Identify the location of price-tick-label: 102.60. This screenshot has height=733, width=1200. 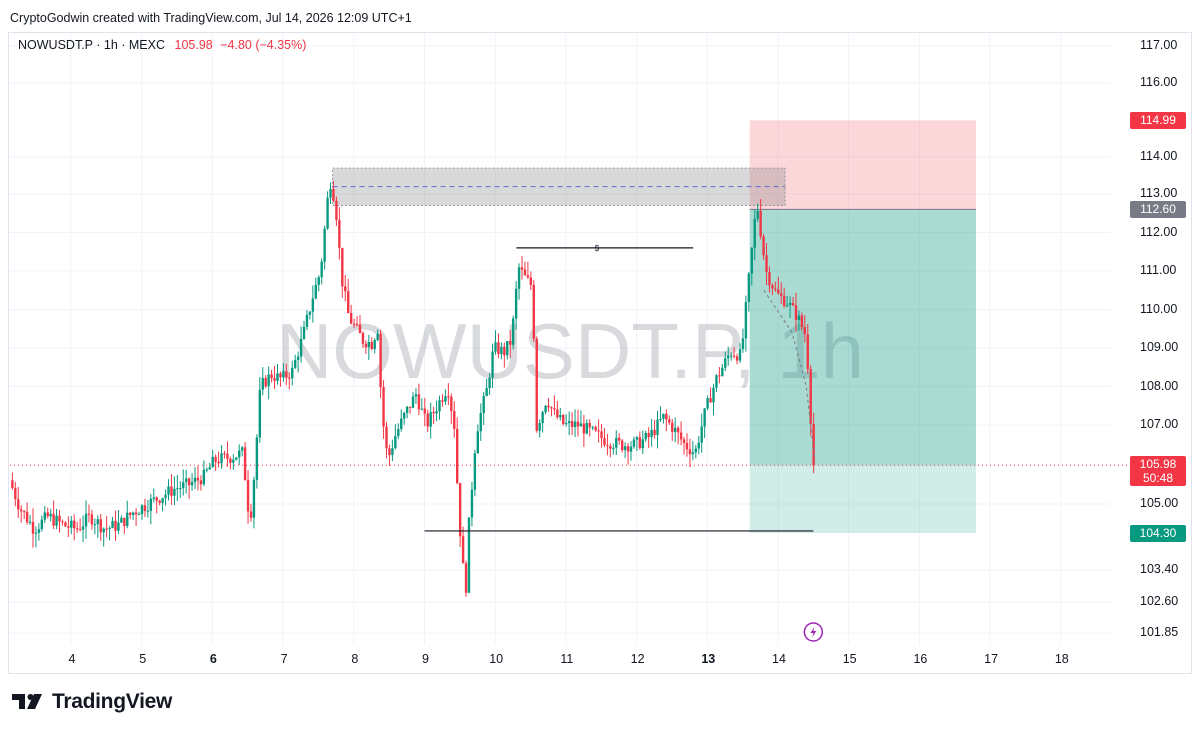
(1159, 601).